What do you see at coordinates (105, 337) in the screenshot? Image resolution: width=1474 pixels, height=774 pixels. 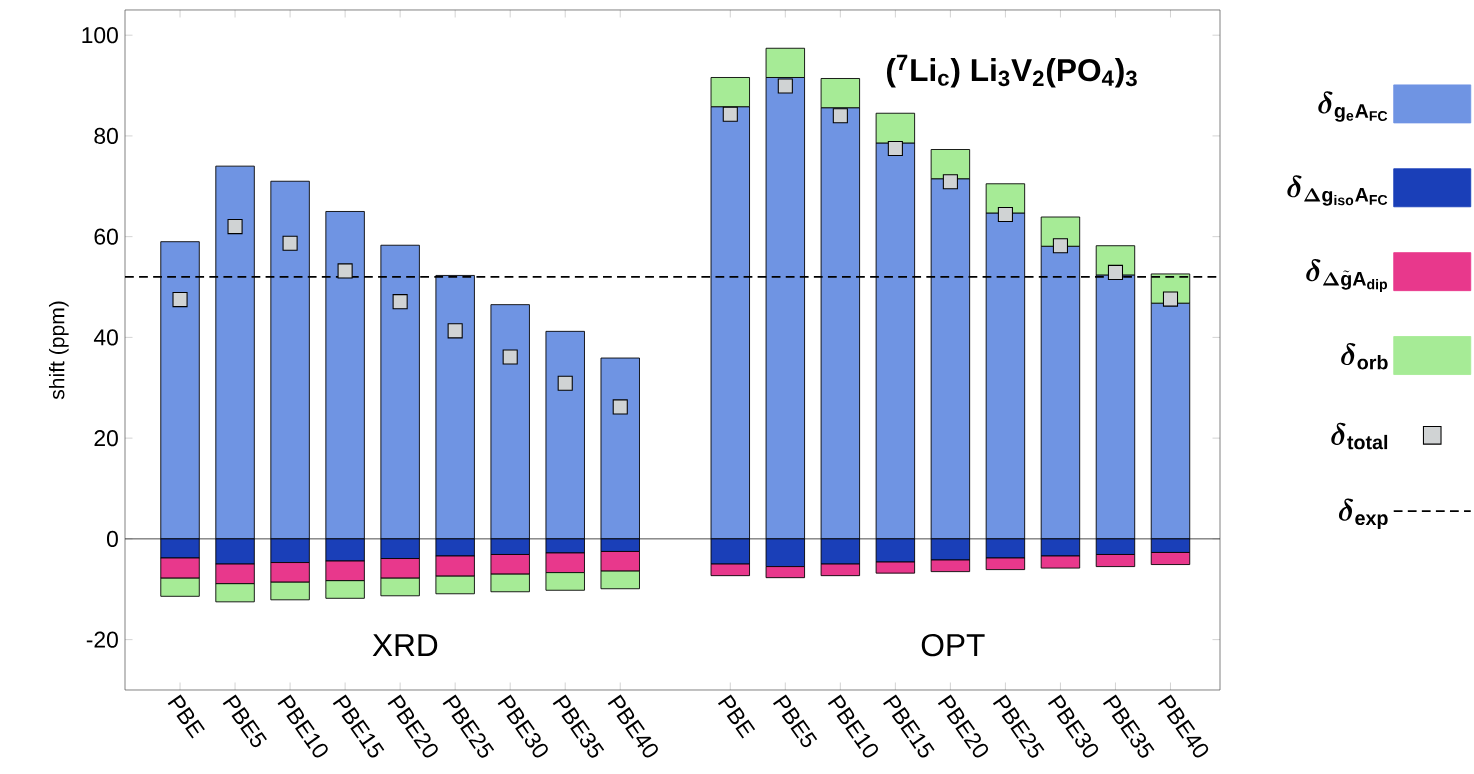 I see `y-tick-label: 40` at bounding box center [105, 337].